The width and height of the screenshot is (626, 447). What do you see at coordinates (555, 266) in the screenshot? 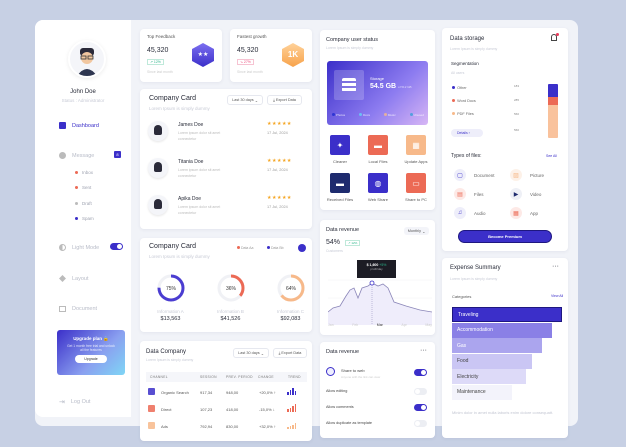
I see `expense-more-icon: ···` at bounding box center [555, 266].